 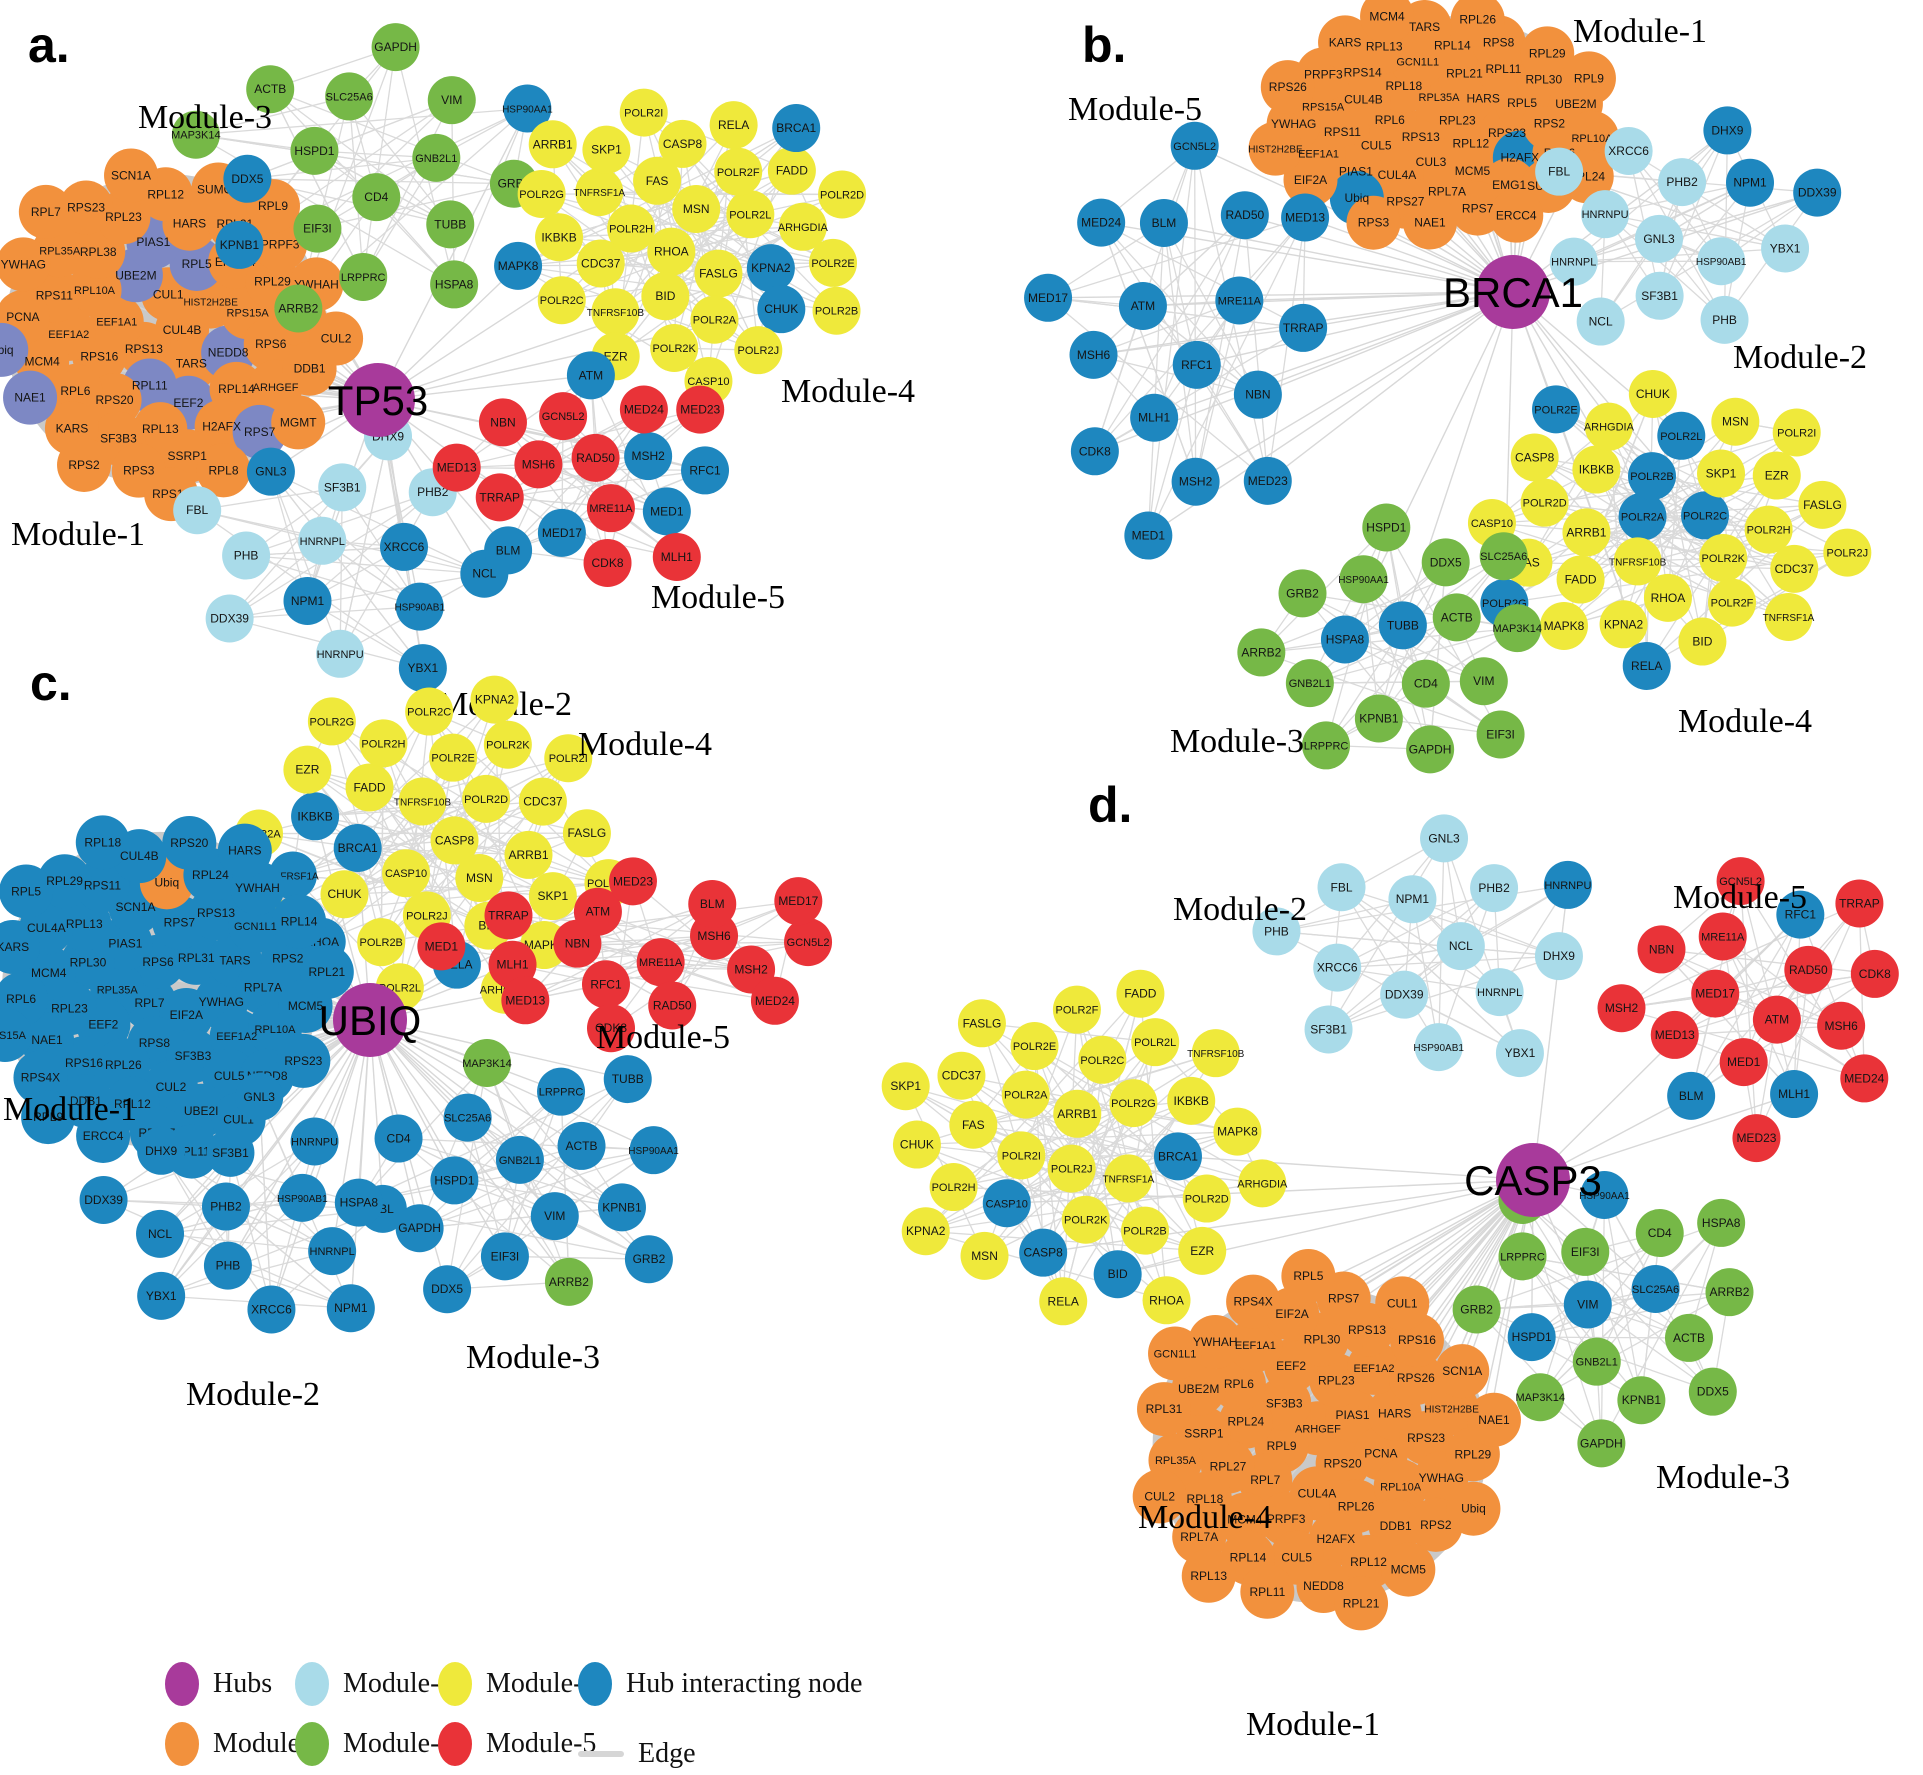 I want to click on node-rpl21, so click(x=1361, y=1603).